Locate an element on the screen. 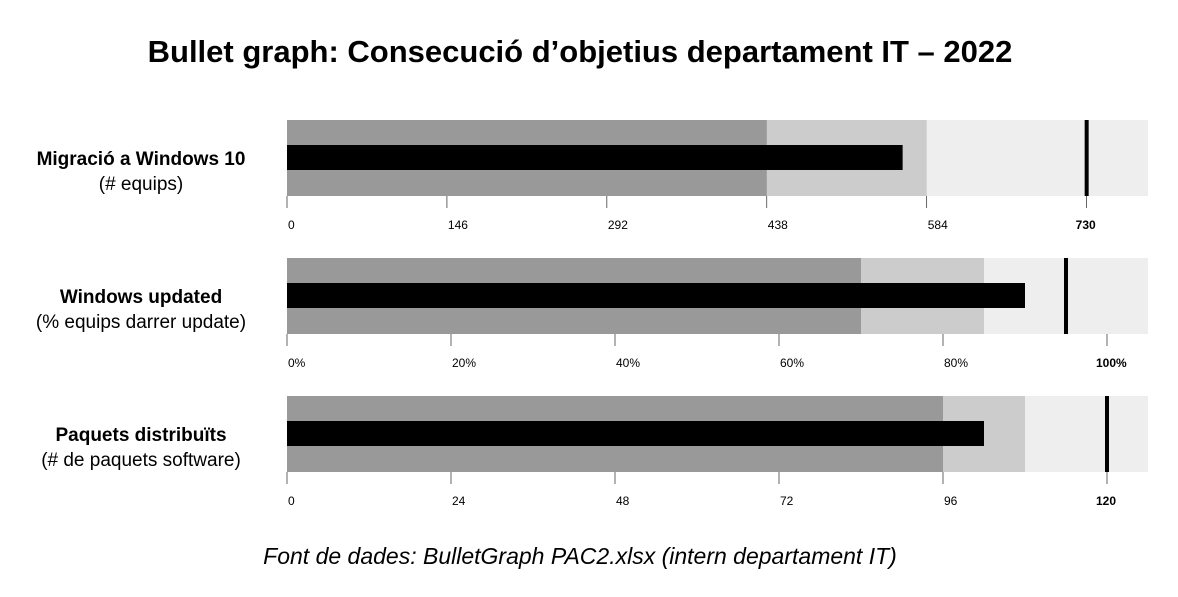 The image size is (1178, 597). tick-label: 438 is located at coordinates (778, 225).